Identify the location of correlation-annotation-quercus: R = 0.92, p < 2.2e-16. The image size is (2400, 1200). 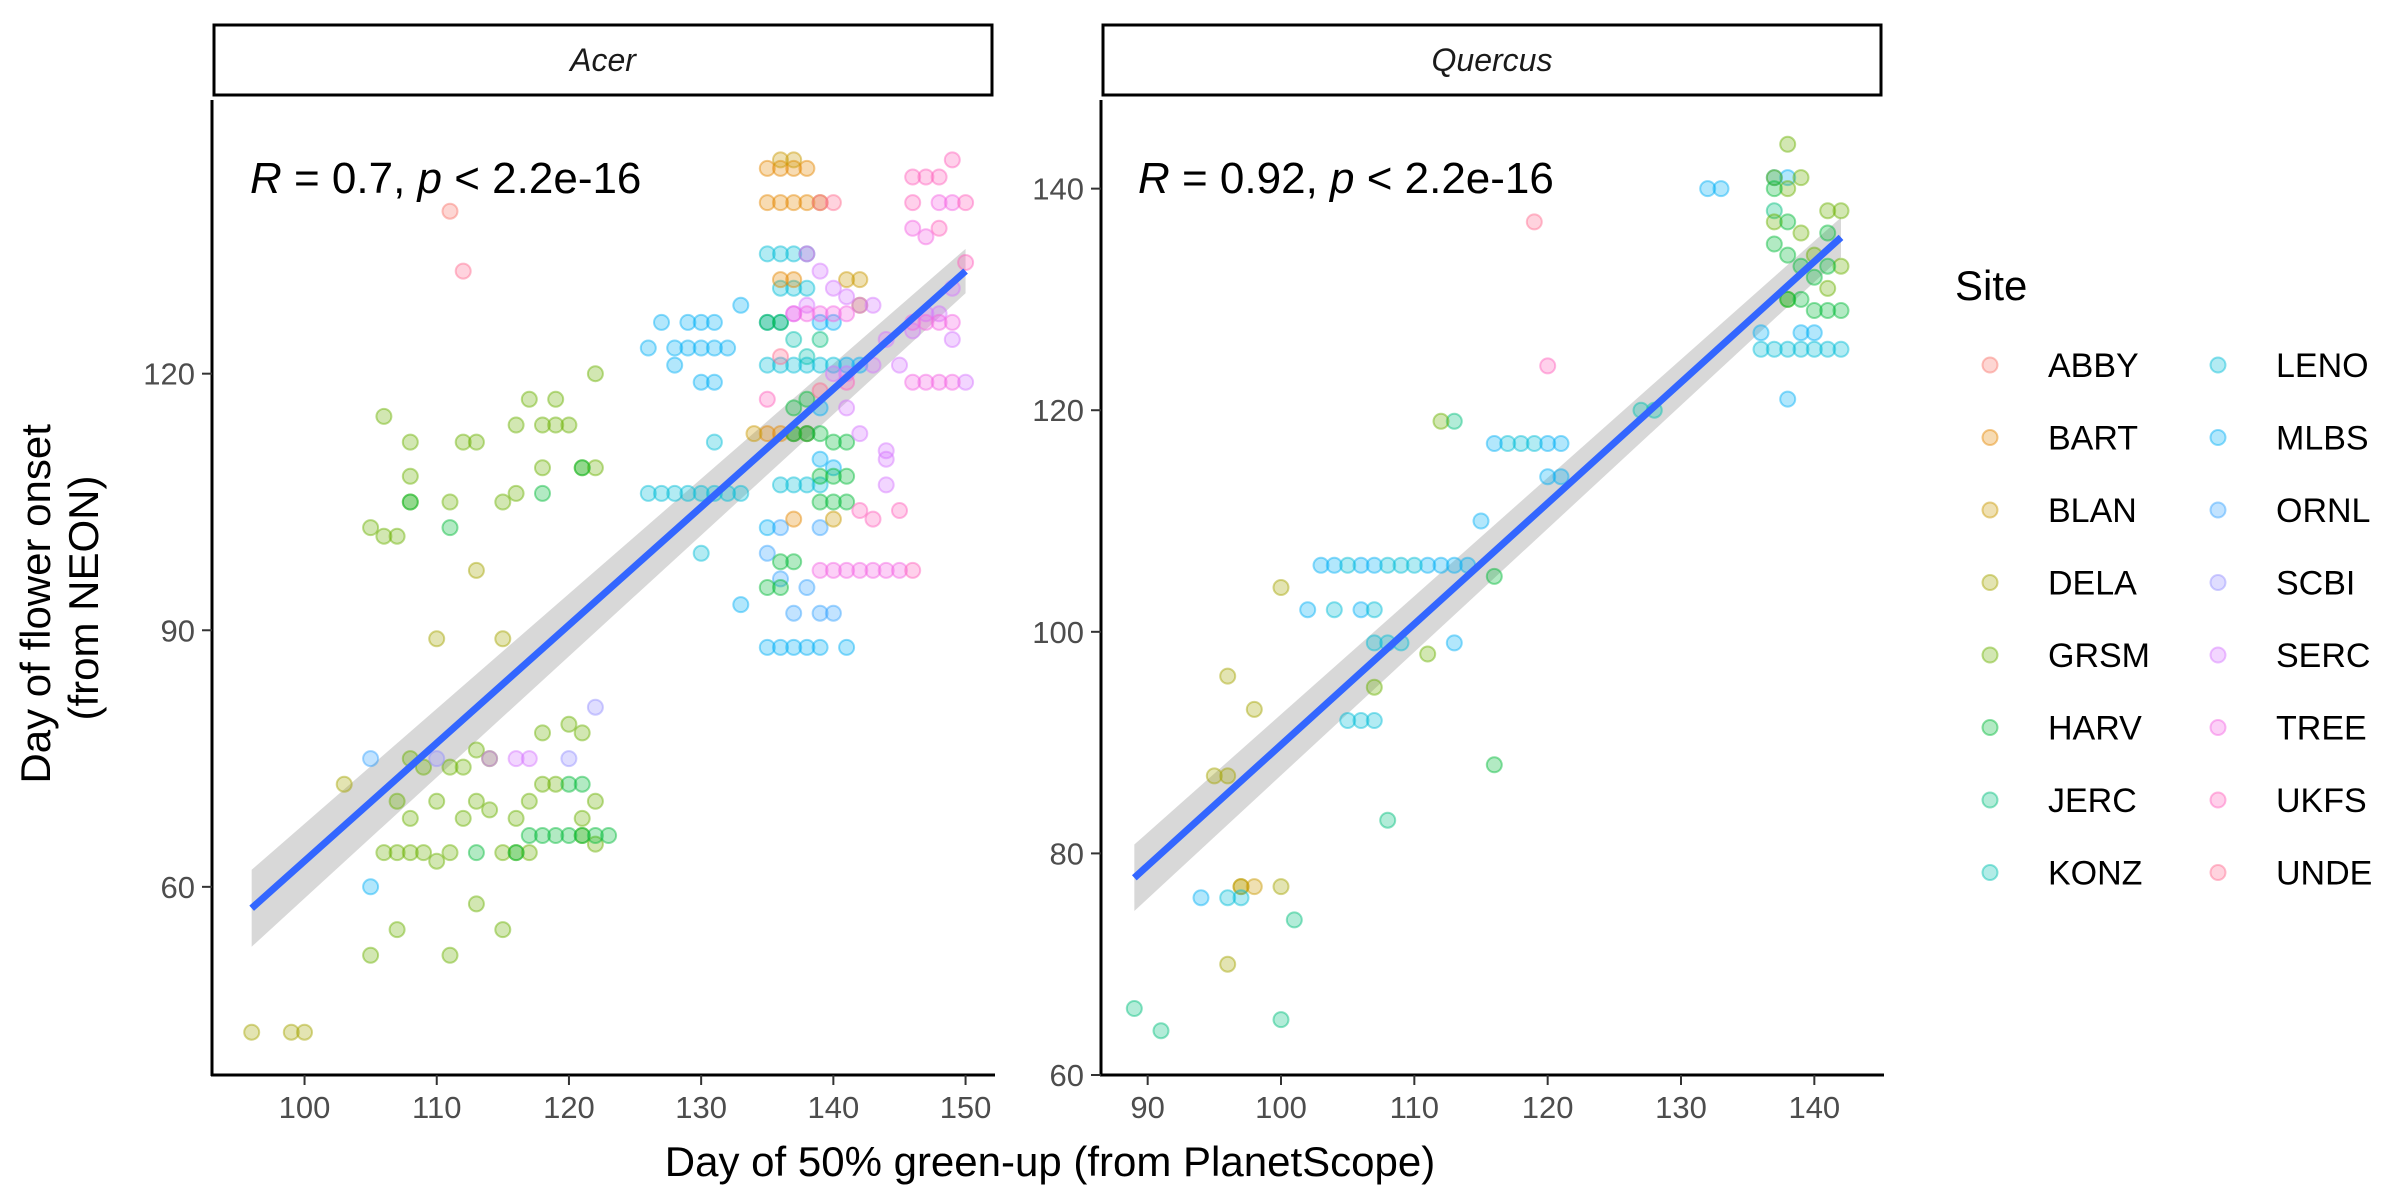
(1346, 178).